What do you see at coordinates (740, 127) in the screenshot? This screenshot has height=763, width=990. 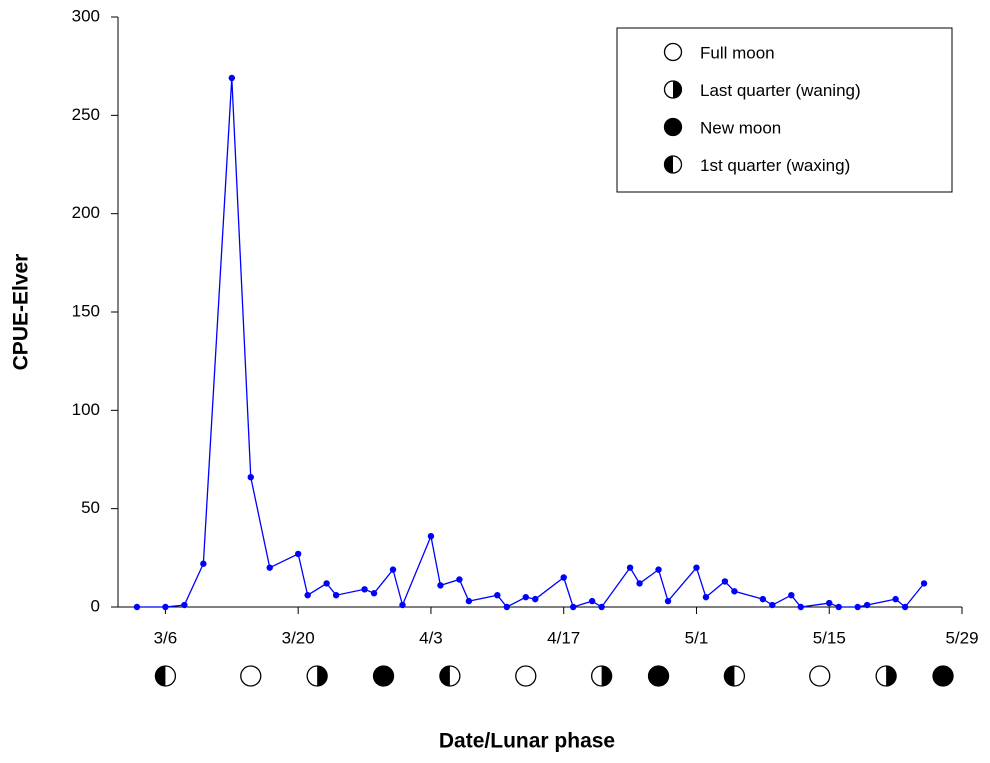 I see `legend-label: New moon` at bounding box center [740, 127].